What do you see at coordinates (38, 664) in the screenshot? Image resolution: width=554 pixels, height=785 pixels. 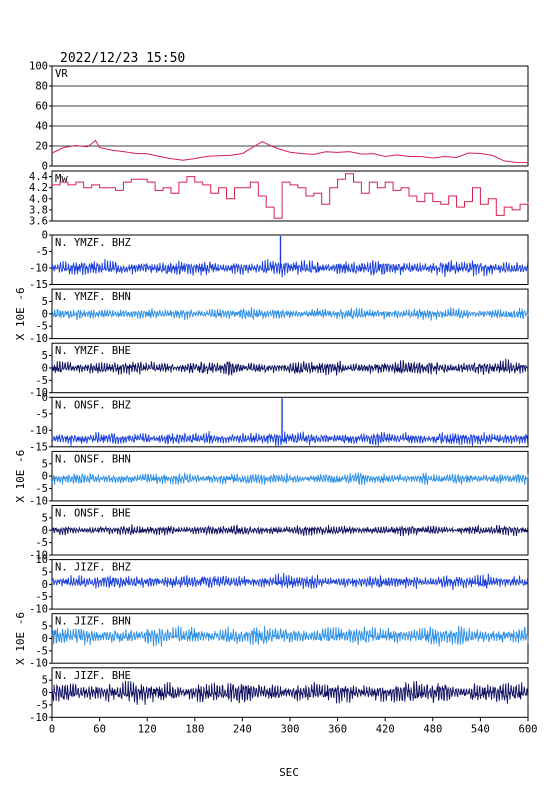 I see `trace-bhn-jizf-ytick-label: -10` at bounding box center [38, 664].